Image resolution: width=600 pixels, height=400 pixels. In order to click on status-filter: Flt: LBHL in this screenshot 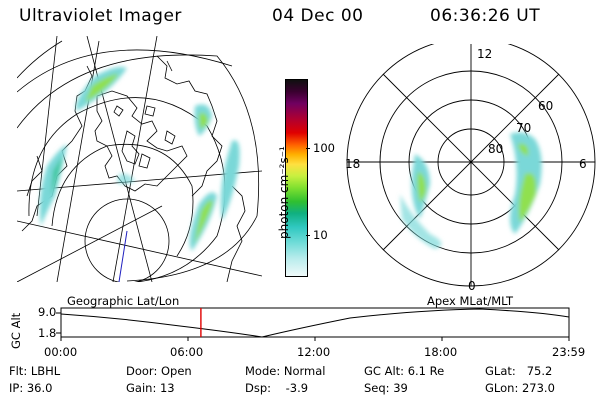, I will do `click(35, 371)`.